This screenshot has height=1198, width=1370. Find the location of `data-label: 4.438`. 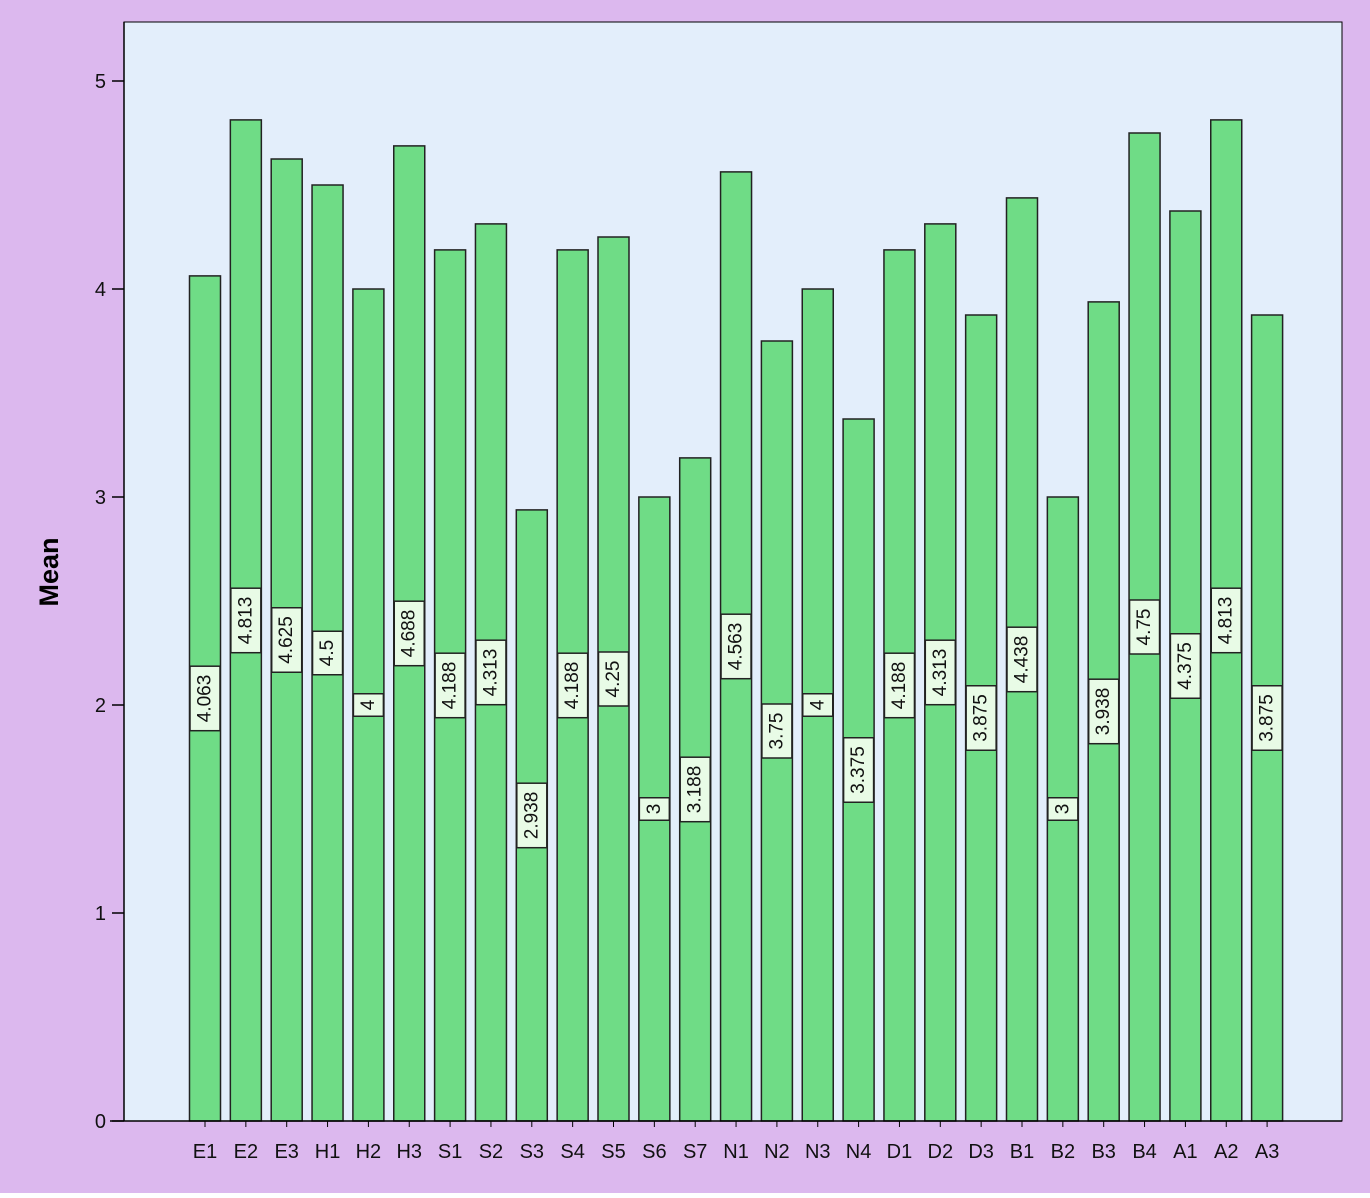

data-label: 4.438 is located at coordinates (1022, 660).